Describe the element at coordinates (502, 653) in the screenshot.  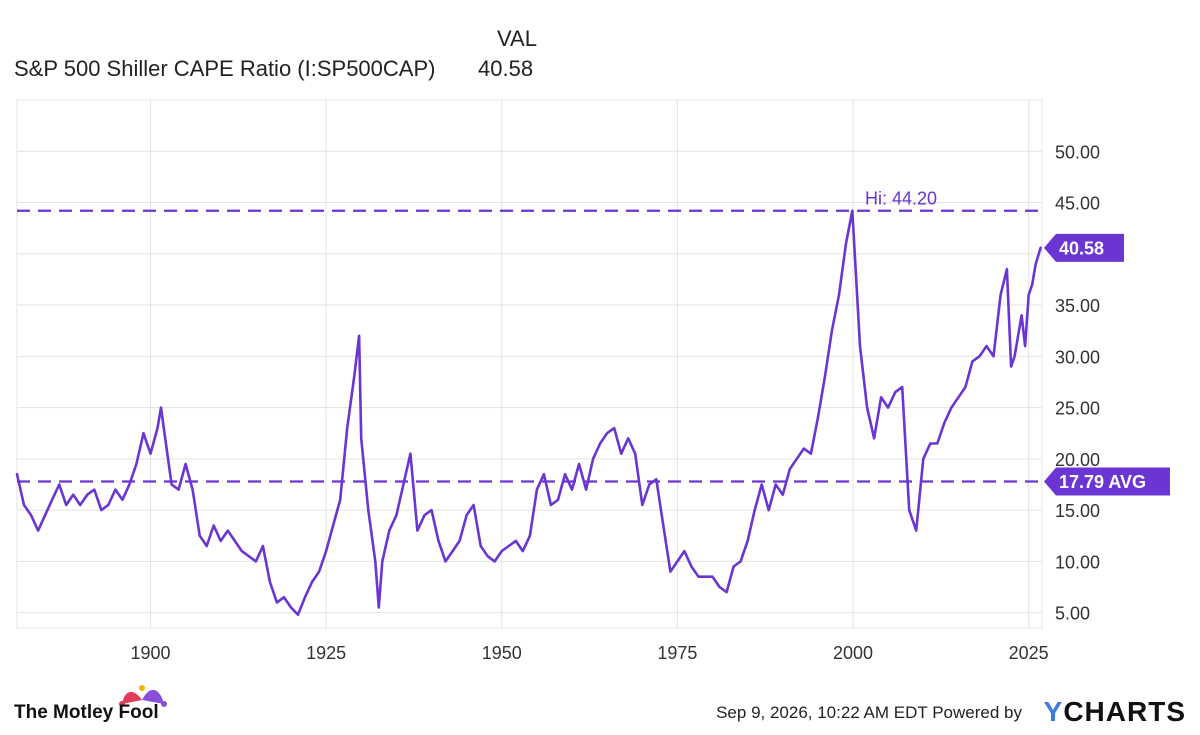
I see `x-tick-label: 1950` at that location.